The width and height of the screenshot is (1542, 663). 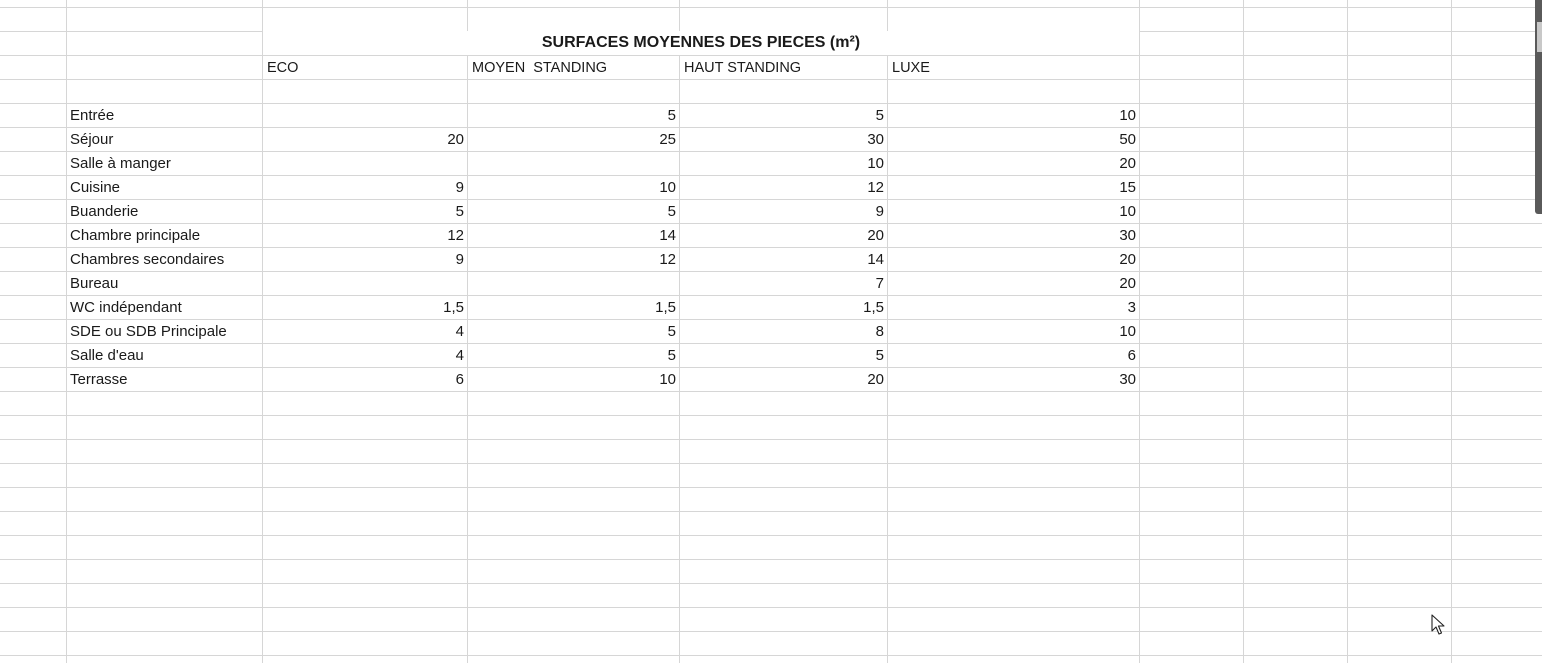 I want to click on value-cell-eco: 6, so click(x=459, y=379).